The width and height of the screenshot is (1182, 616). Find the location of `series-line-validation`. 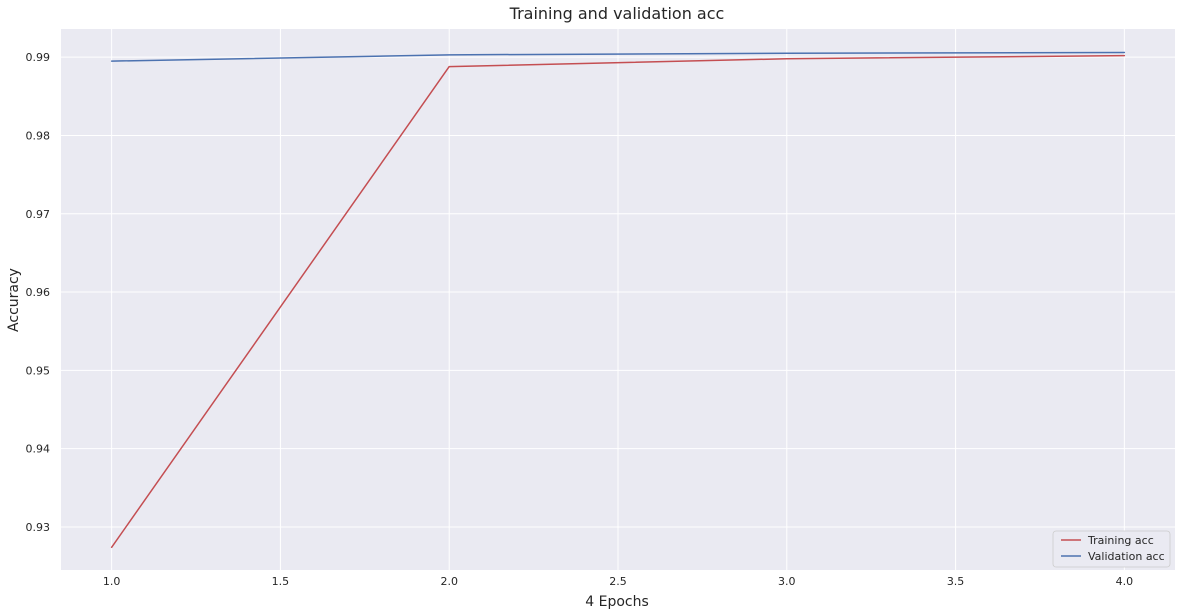

series-line-validation is located at coordinates (618, 56).